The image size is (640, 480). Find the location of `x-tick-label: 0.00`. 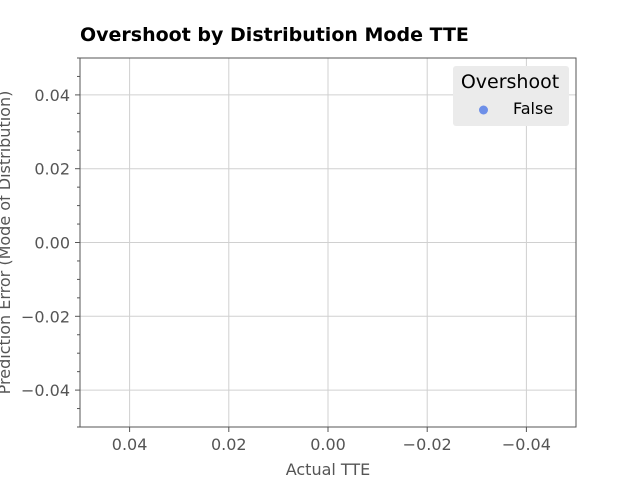

x-tick-label: 0.00 is located at coordinates (328, 444).